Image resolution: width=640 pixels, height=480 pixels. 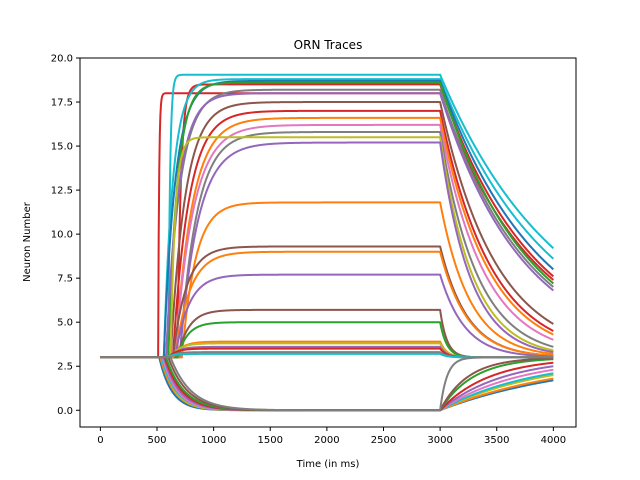 I want to click on chart-title: ORN Traces, so click(x=328, y=45).